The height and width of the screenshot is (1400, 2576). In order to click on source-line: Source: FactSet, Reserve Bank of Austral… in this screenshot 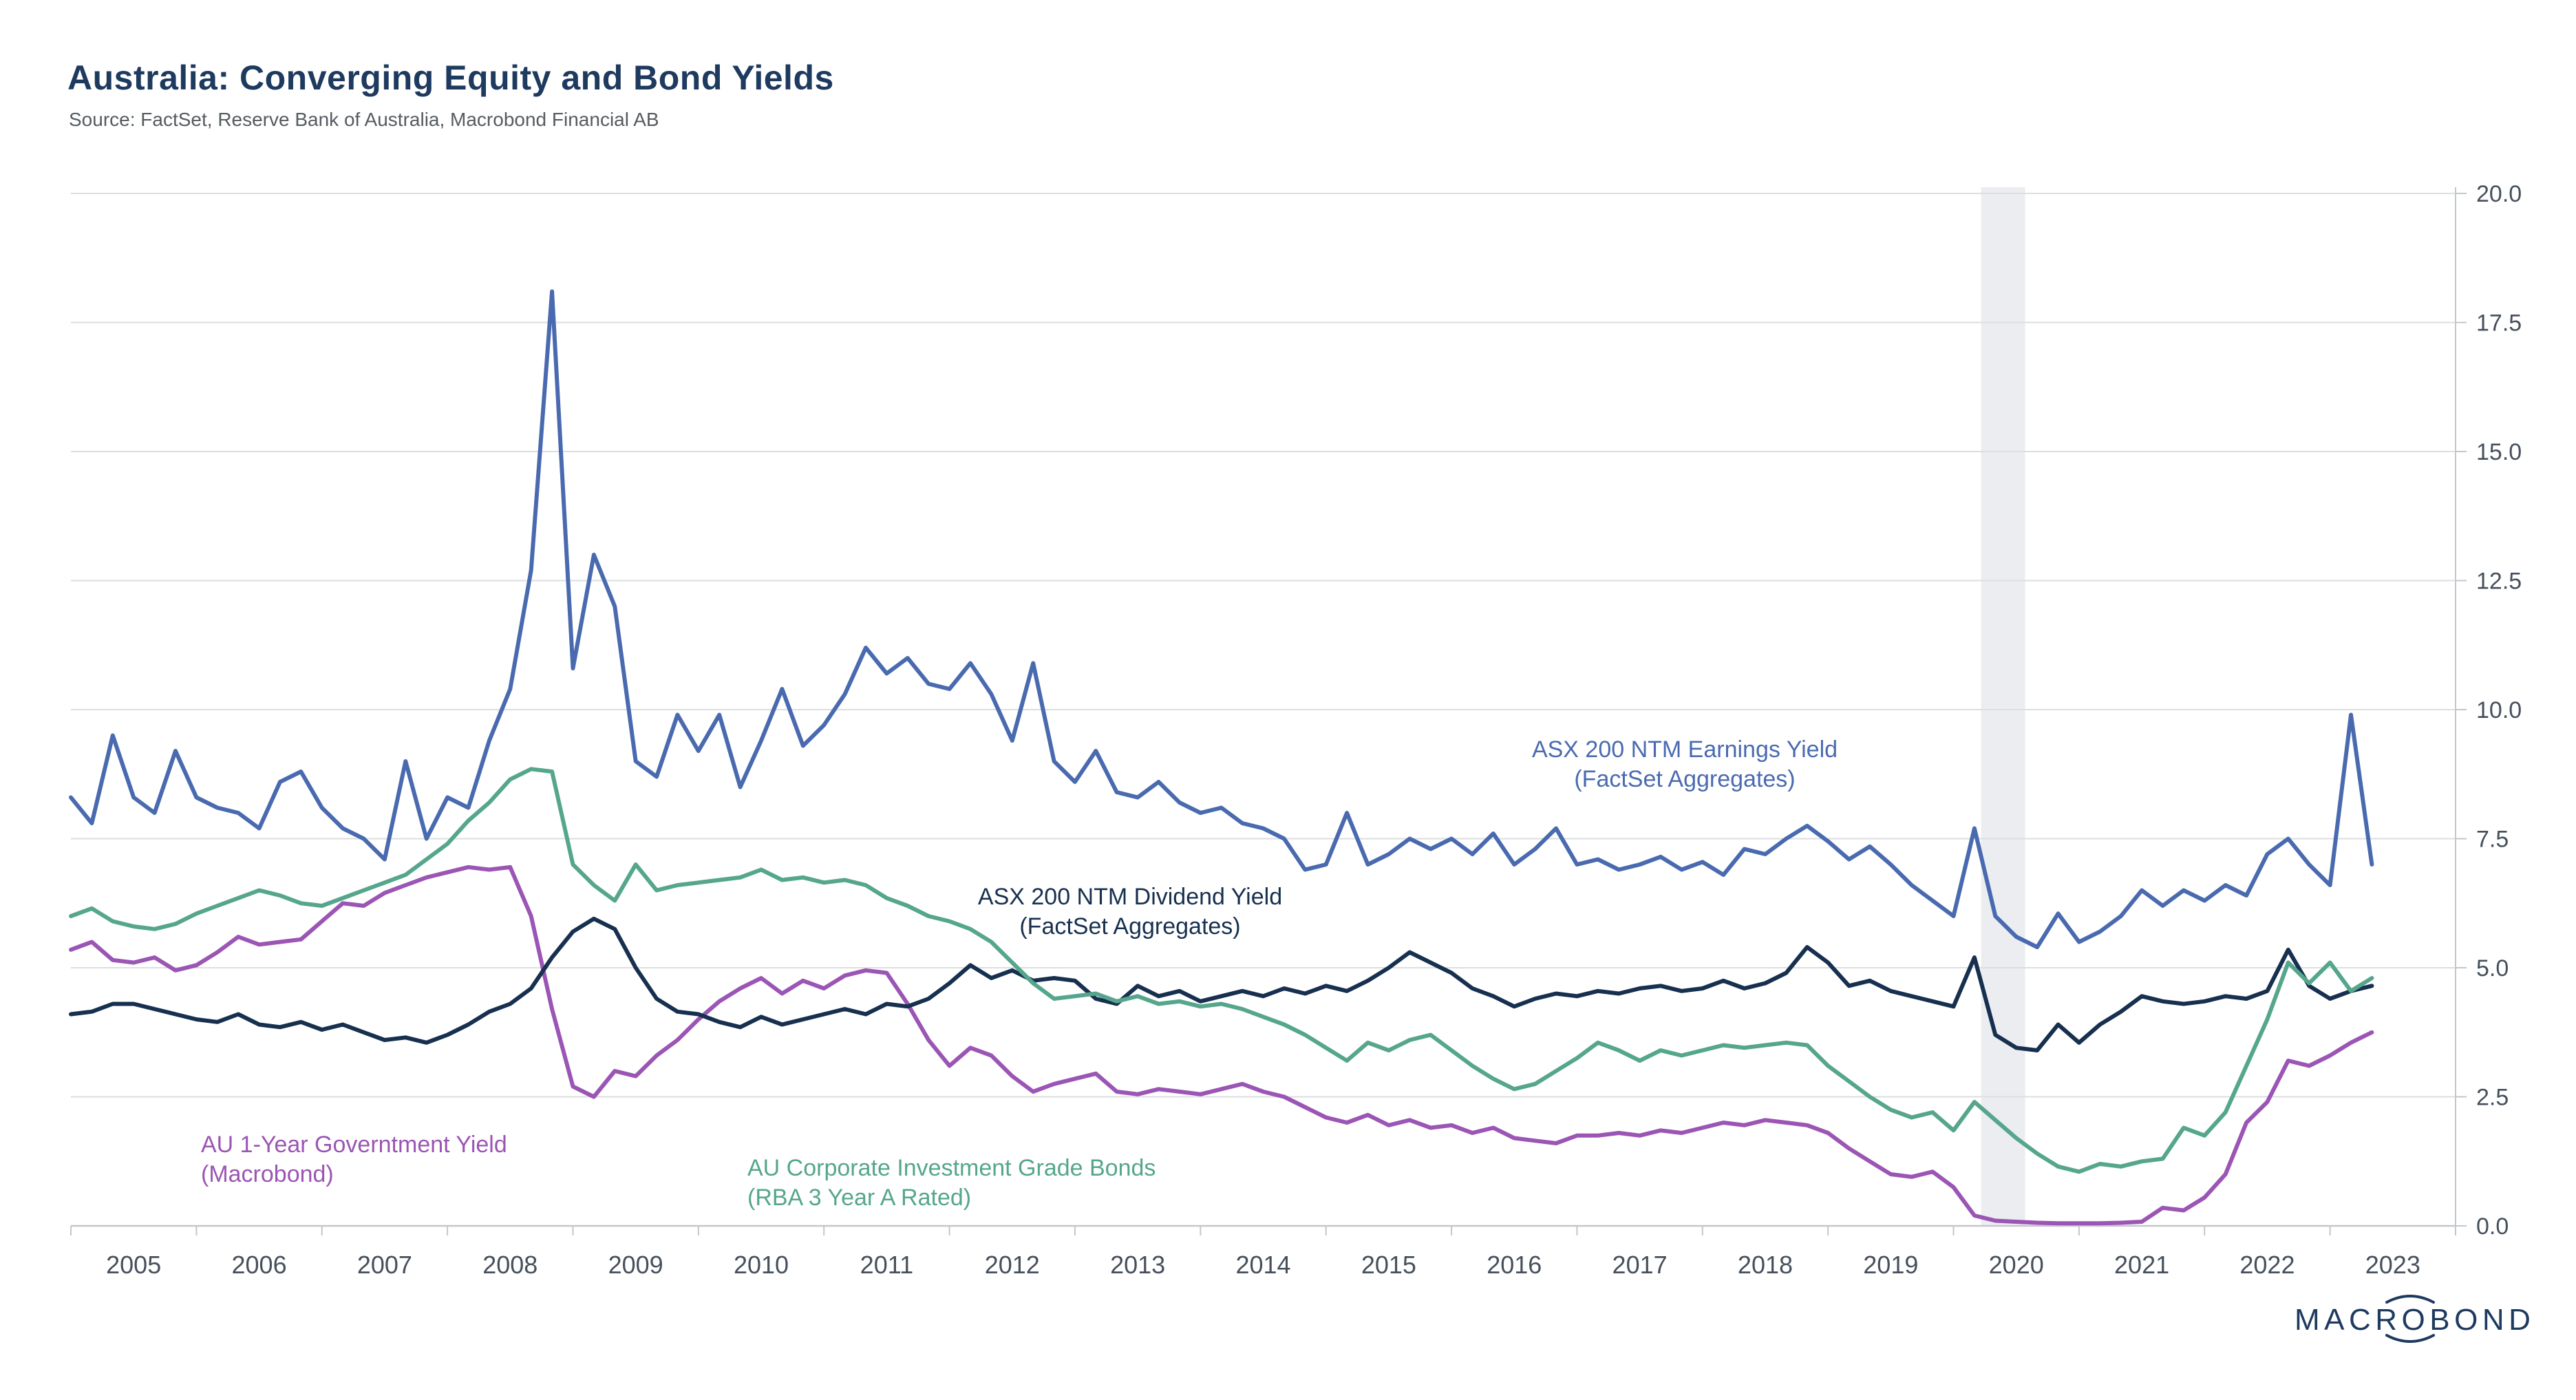, I will do `click(364, 119)`.